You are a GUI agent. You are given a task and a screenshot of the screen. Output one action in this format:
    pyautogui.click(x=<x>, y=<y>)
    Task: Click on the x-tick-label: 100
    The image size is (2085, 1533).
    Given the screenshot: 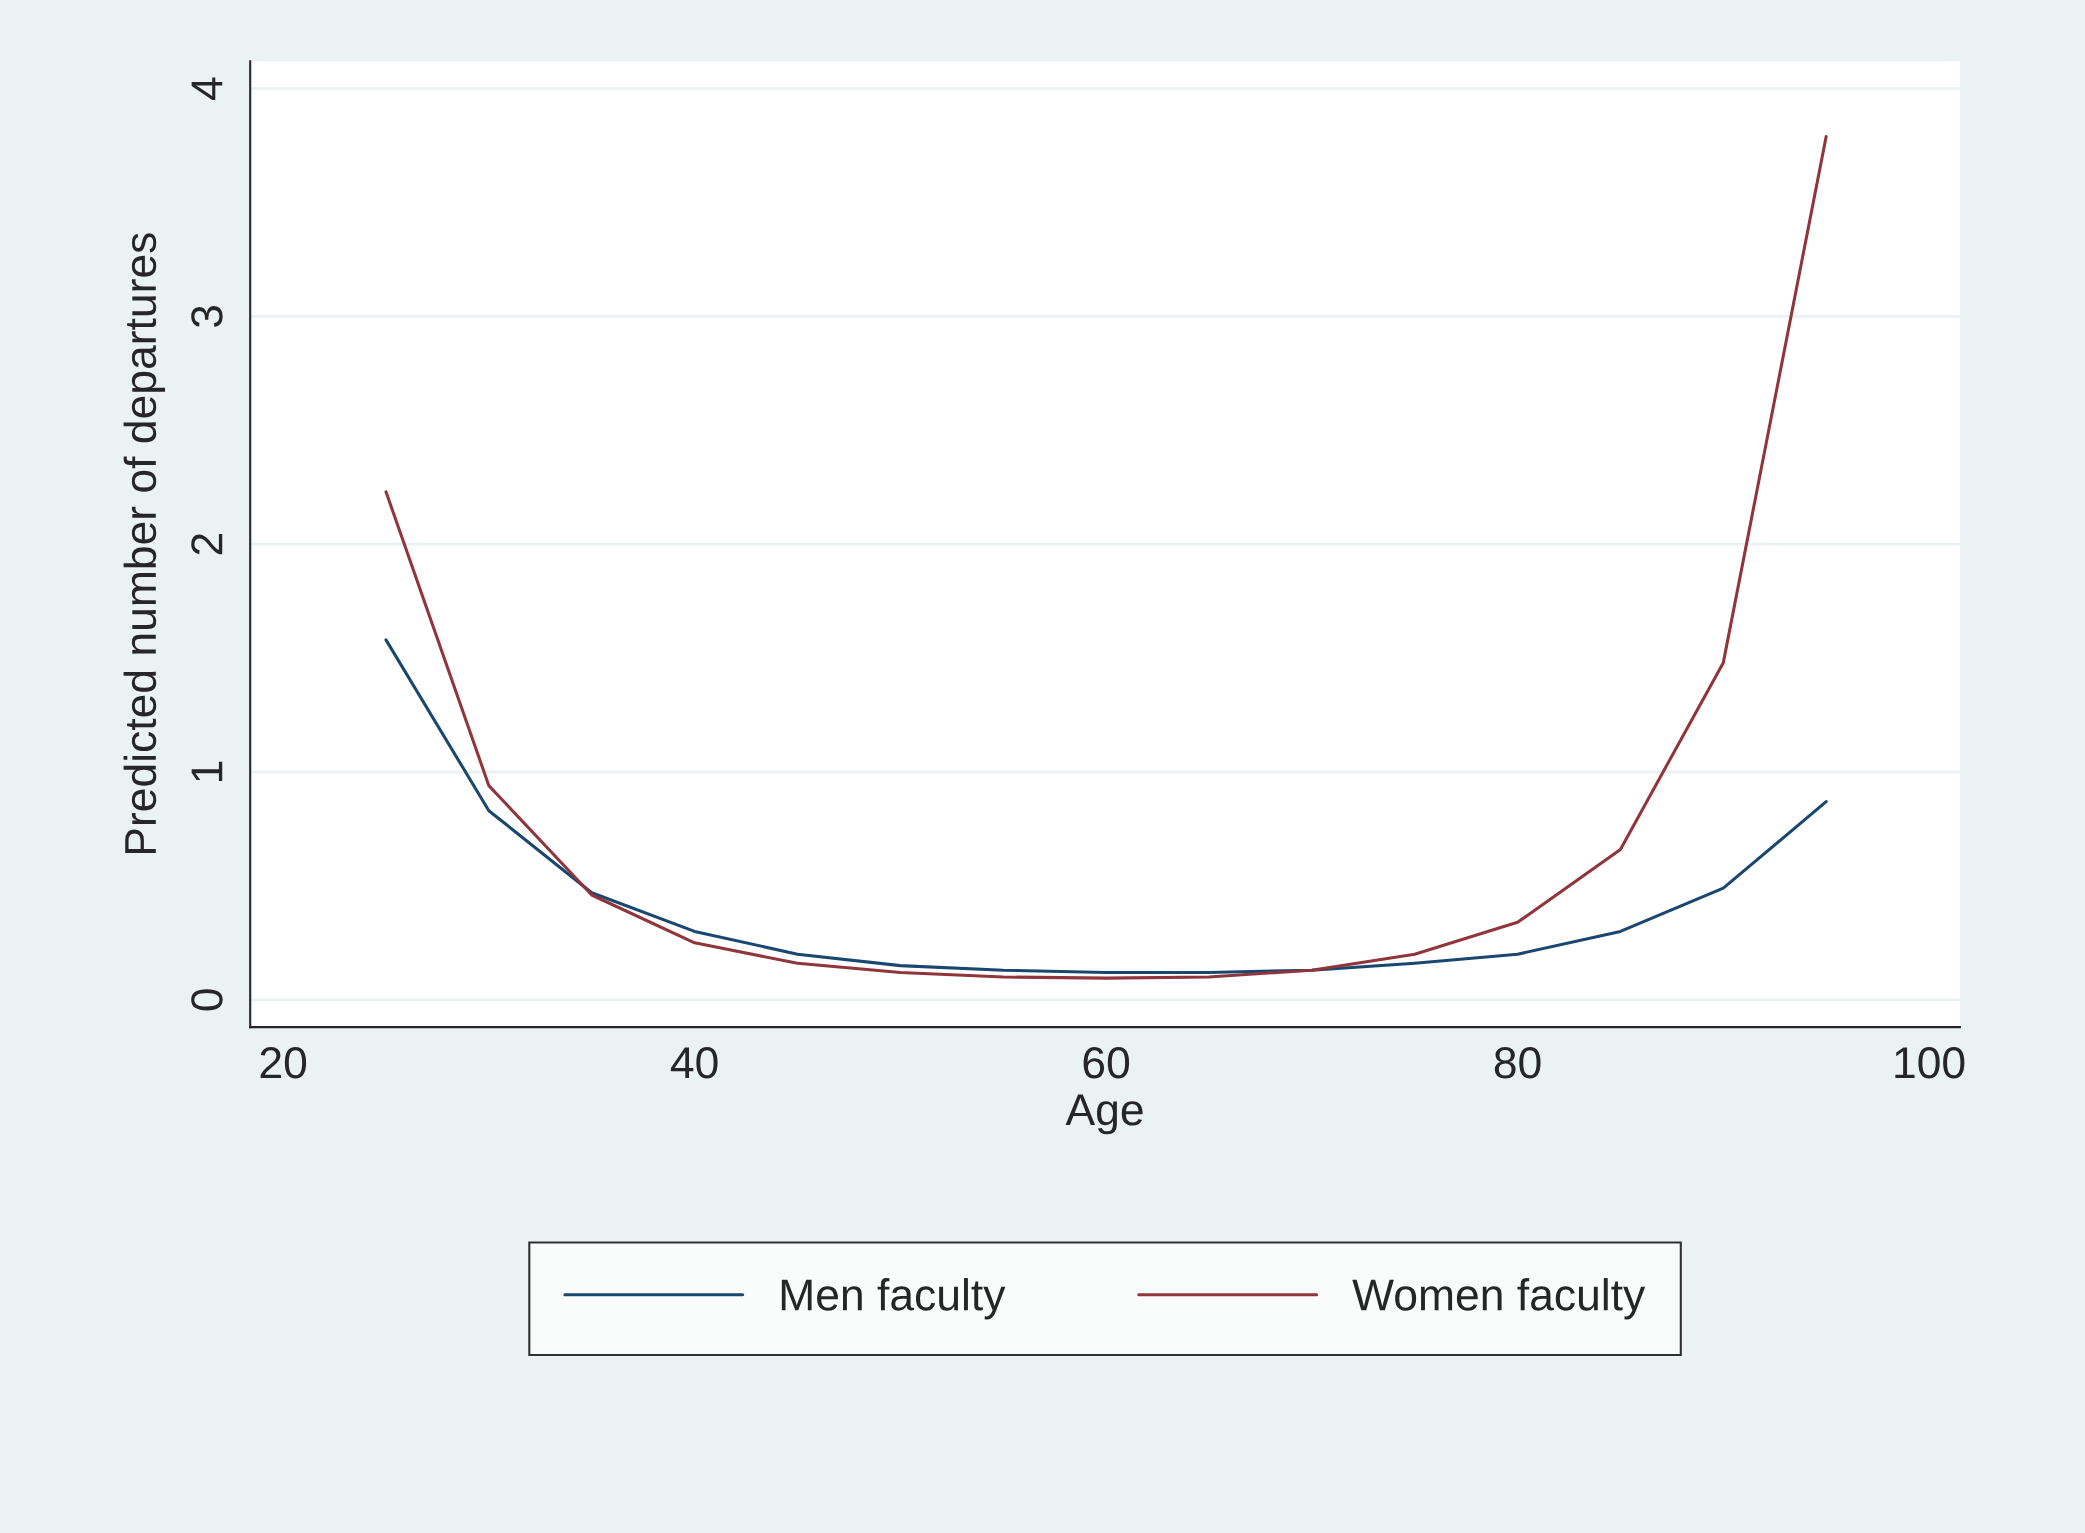 What is the action you would take?
    pyautogui.click(x=1930, y=1063)
    